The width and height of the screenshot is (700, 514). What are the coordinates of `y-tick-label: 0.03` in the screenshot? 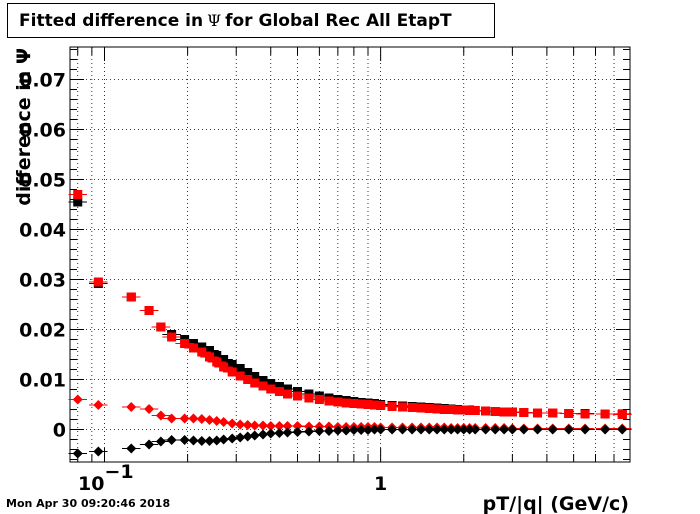 It's located at (42, 281).